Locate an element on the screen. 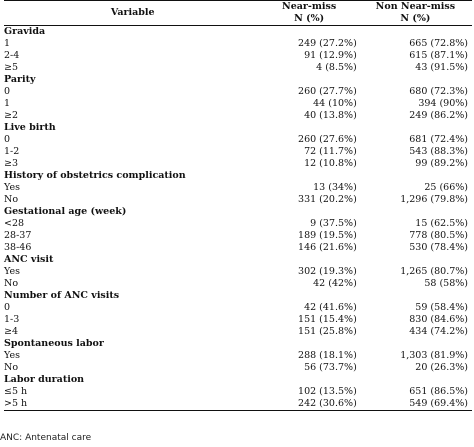 This screenshot has width=474, height=447. section-row: Labor duration is located at coordinates (238, 380).